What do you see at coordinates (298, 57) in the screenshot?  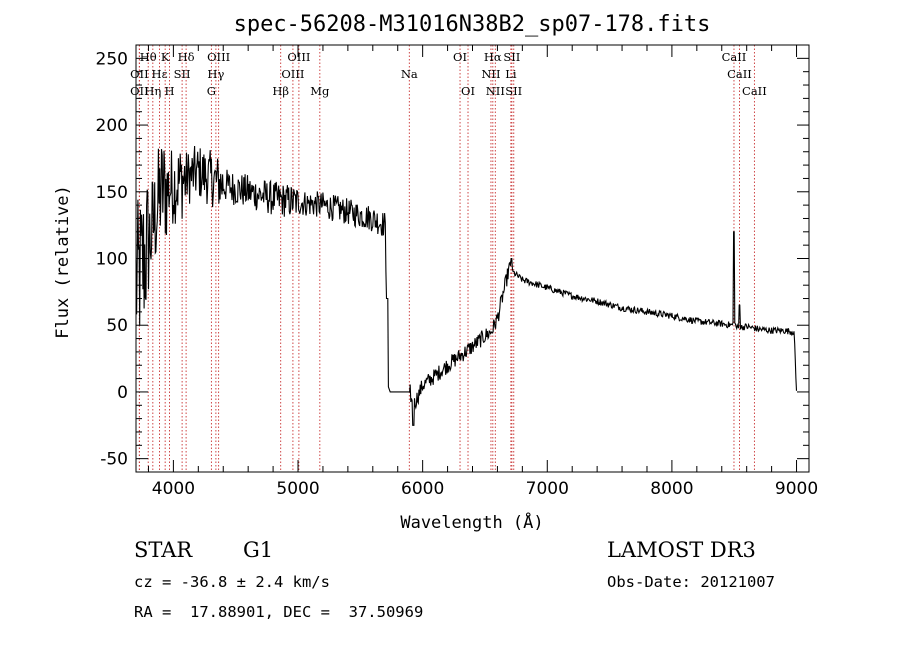 I see `line-label-12: OIII` at bounding box center [298, 57].